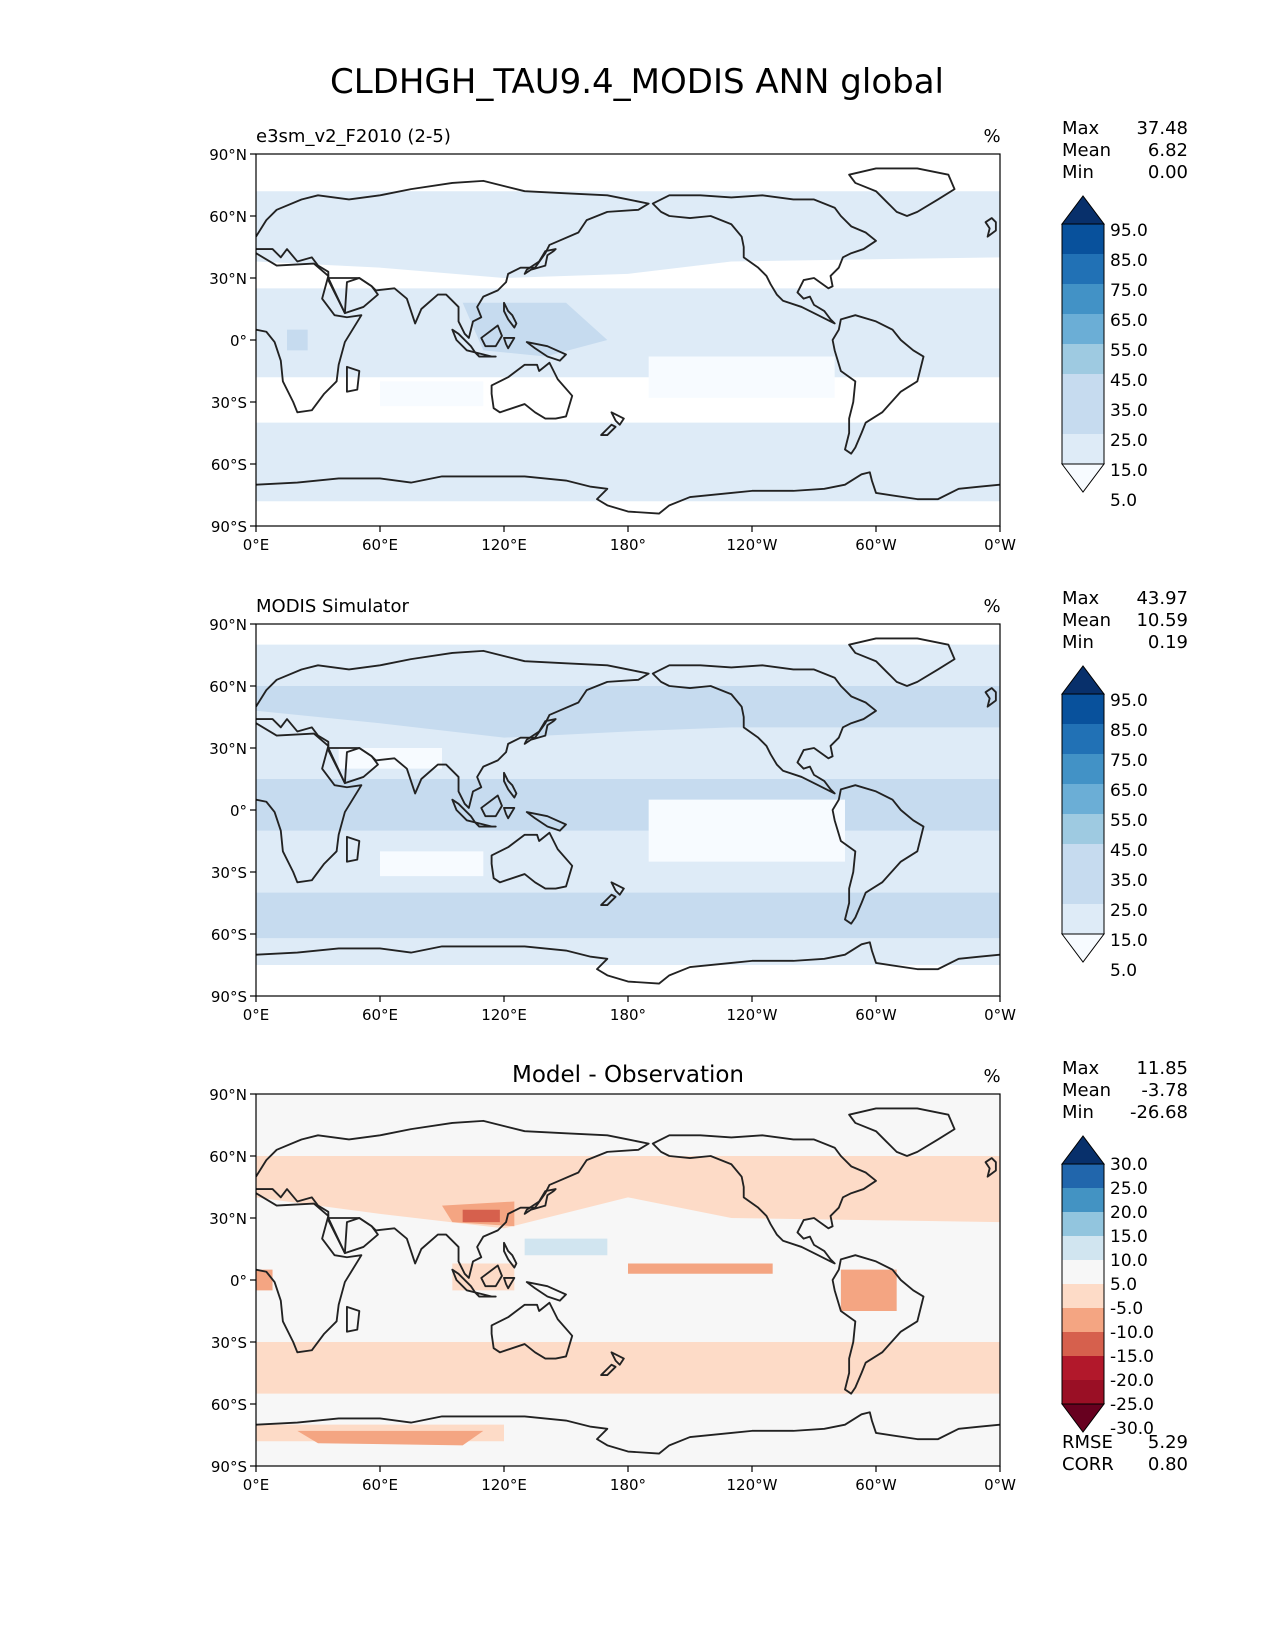  I want to click on colorbar-label: -5.0, so click(1126, 1309).